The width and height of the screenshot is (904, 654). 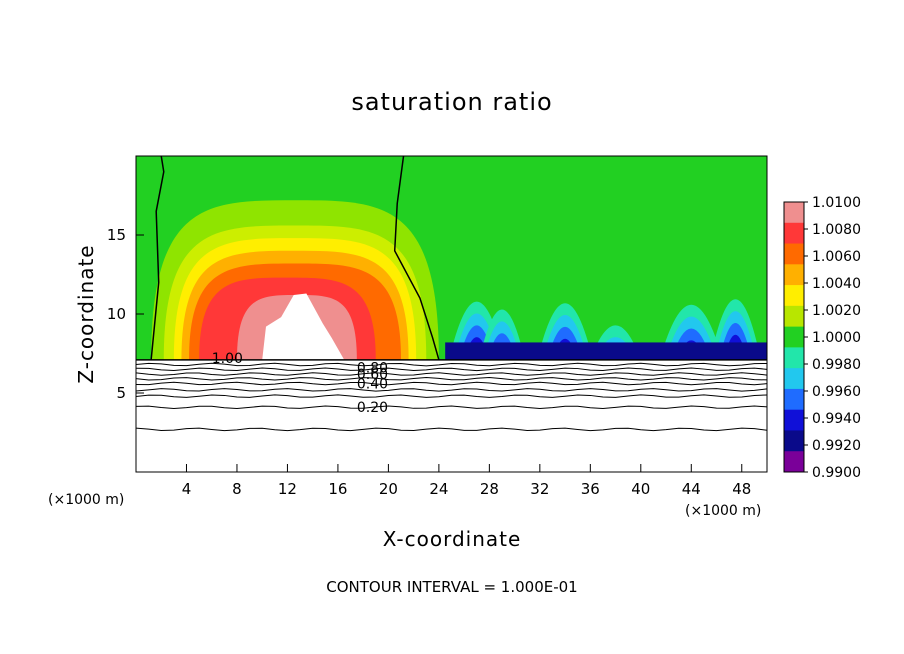 I want to click on y-tick-label-1: 10, so click(x=116, y=314).